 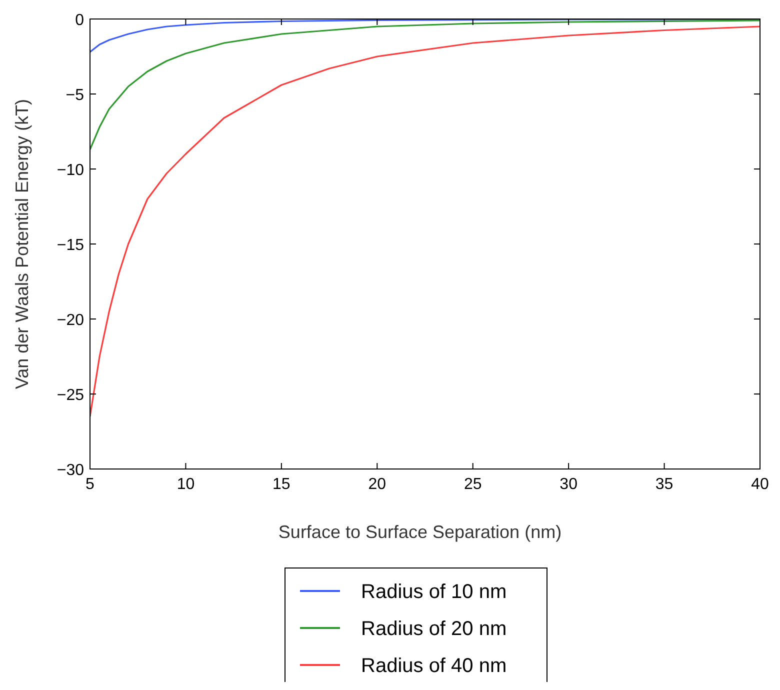 What do you see at coordinates (760, 484) in the screenshot?
I see `x-tick-label: 40` at bounding box center [760, 484].